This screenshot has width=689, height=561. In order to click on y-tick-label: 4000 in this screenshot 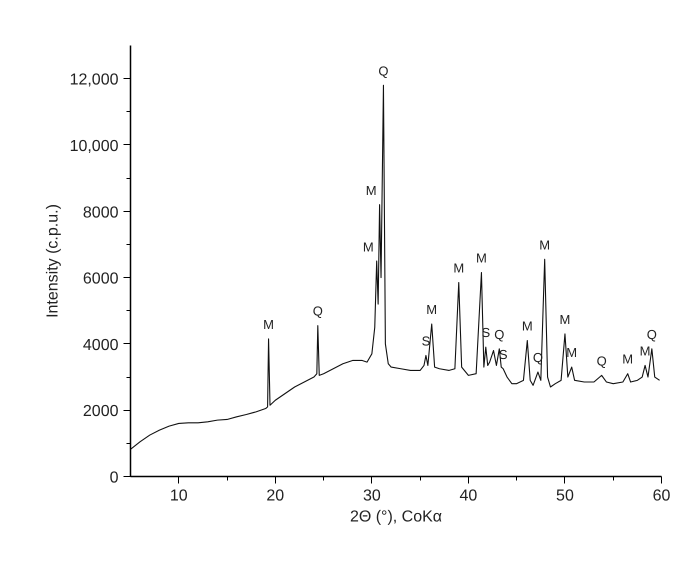, I will do `click(100, 345)`.